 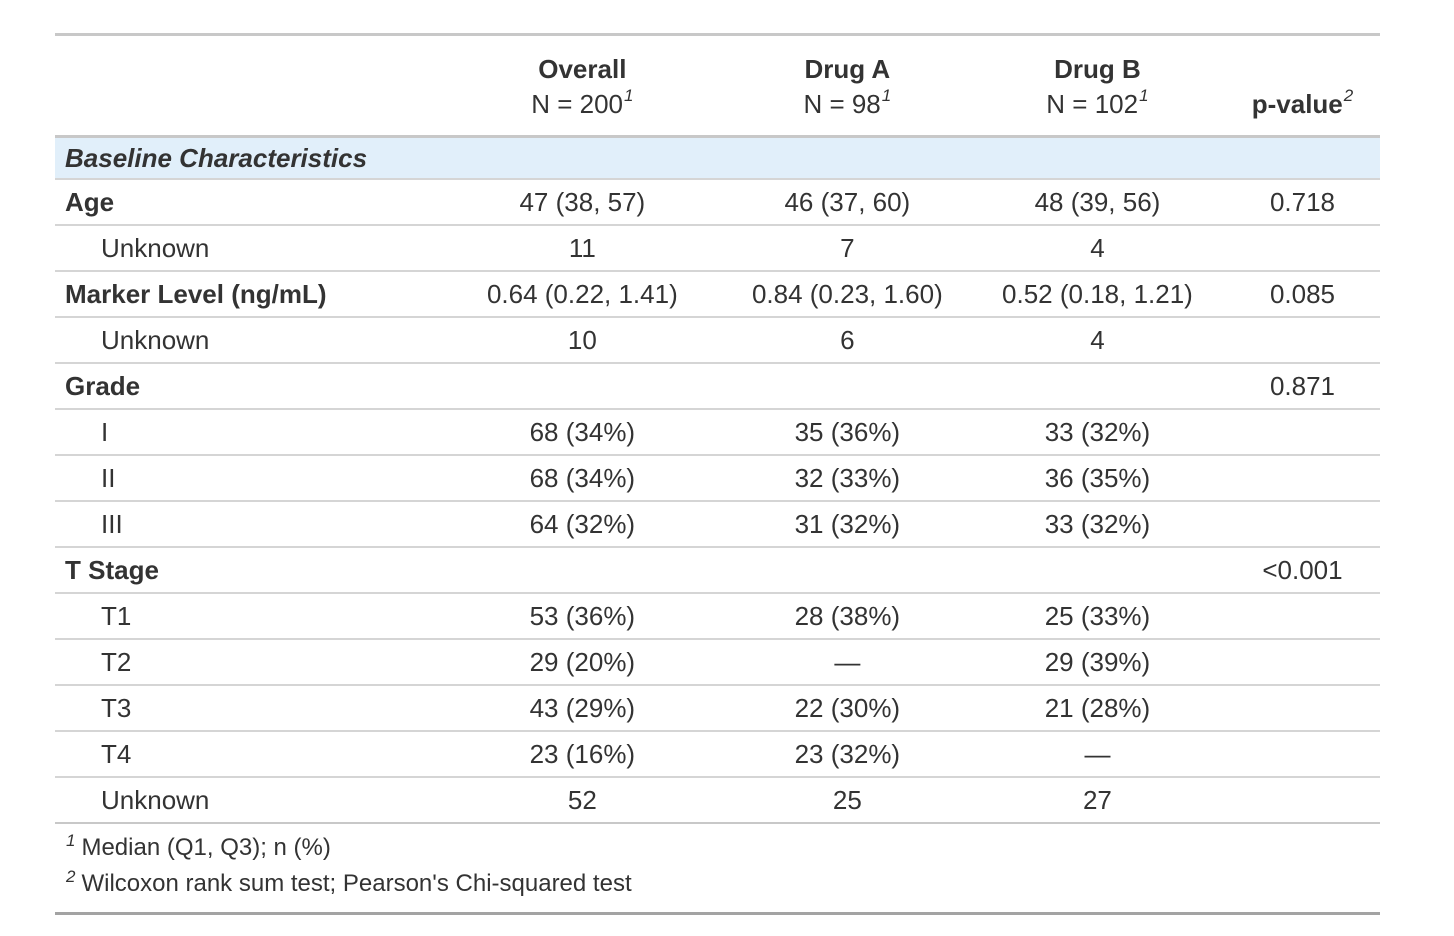 I want to click on drug-b-value: 48 (39, 56), so click(x=1097, y=202).